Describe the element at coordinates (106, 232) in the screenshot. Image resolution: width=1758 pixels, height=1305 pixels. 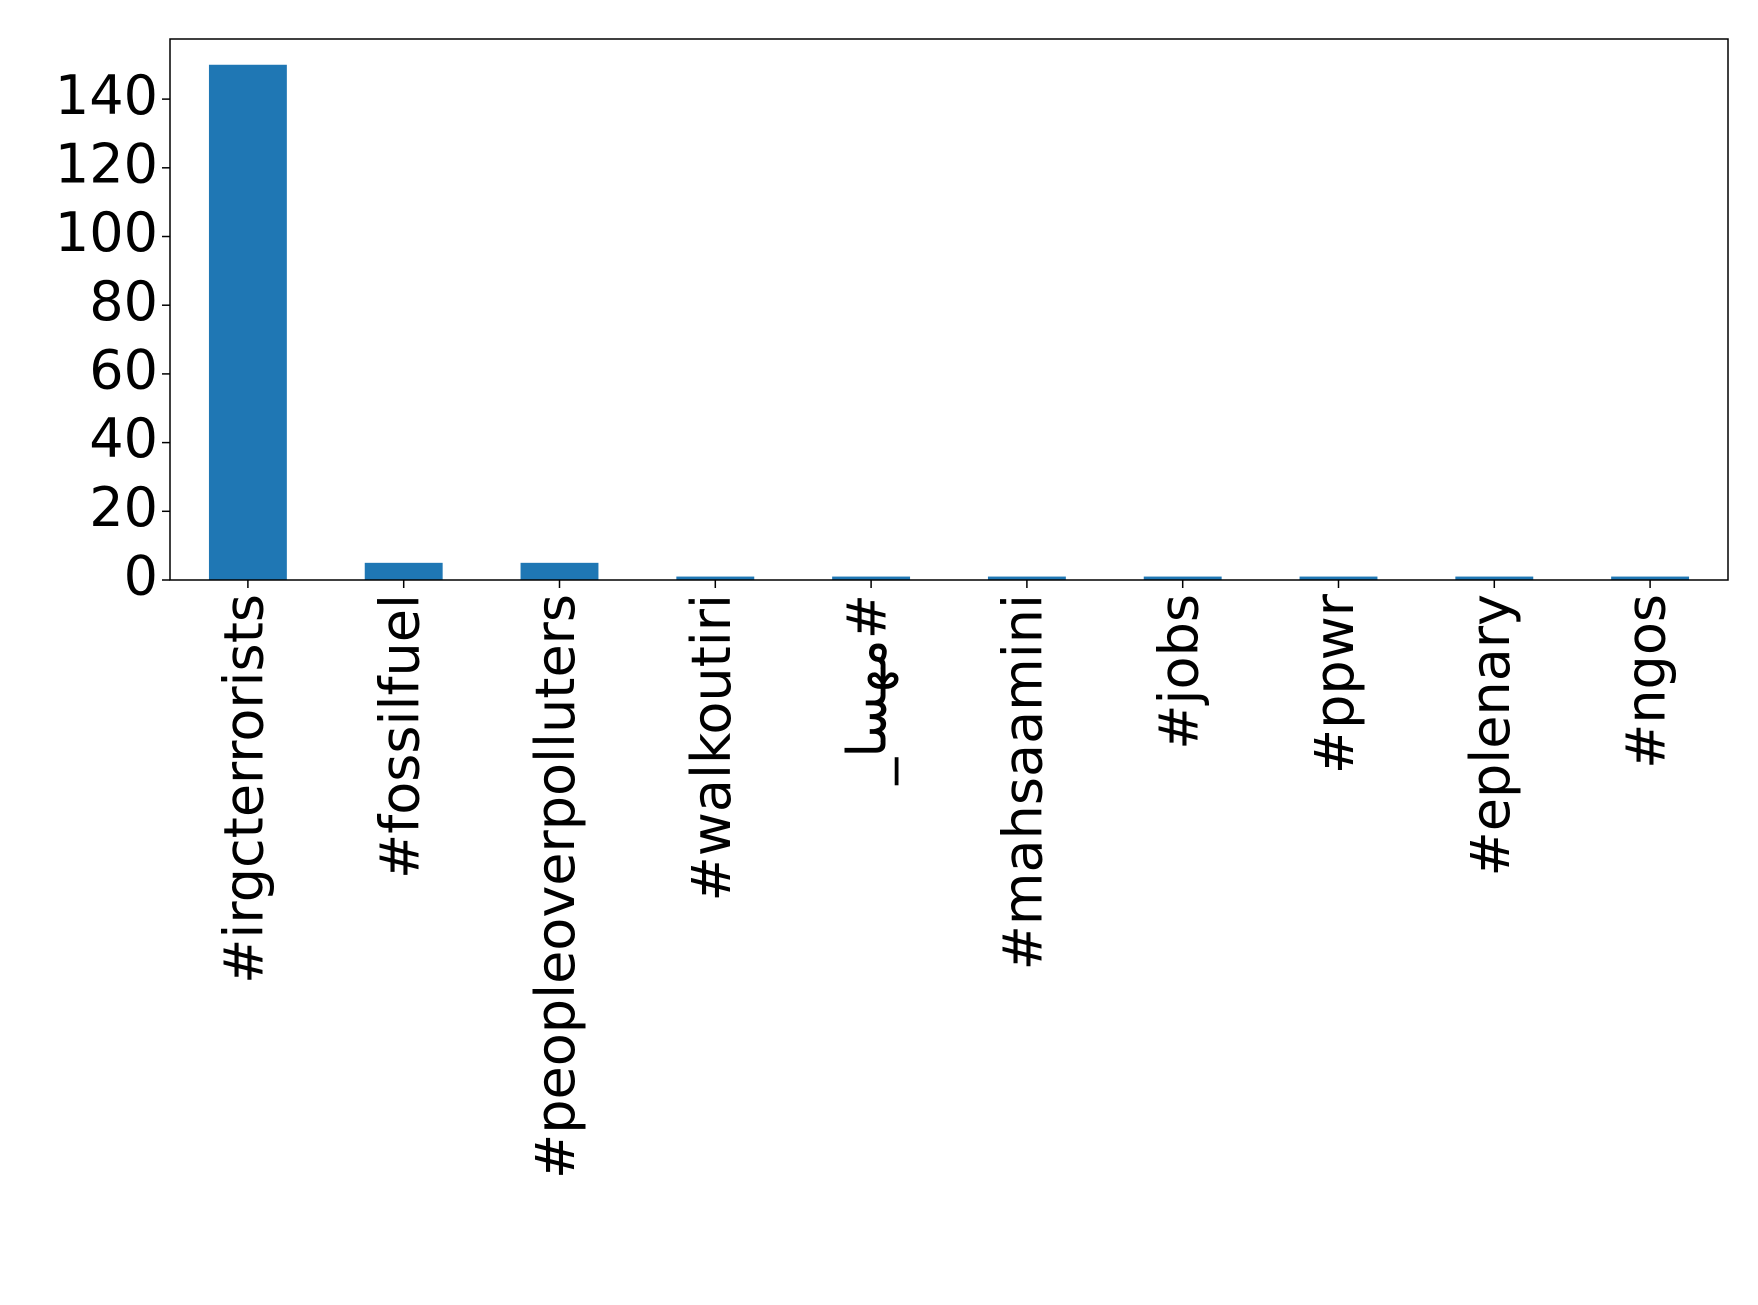
I see `y-tick-label: 100` at that location.